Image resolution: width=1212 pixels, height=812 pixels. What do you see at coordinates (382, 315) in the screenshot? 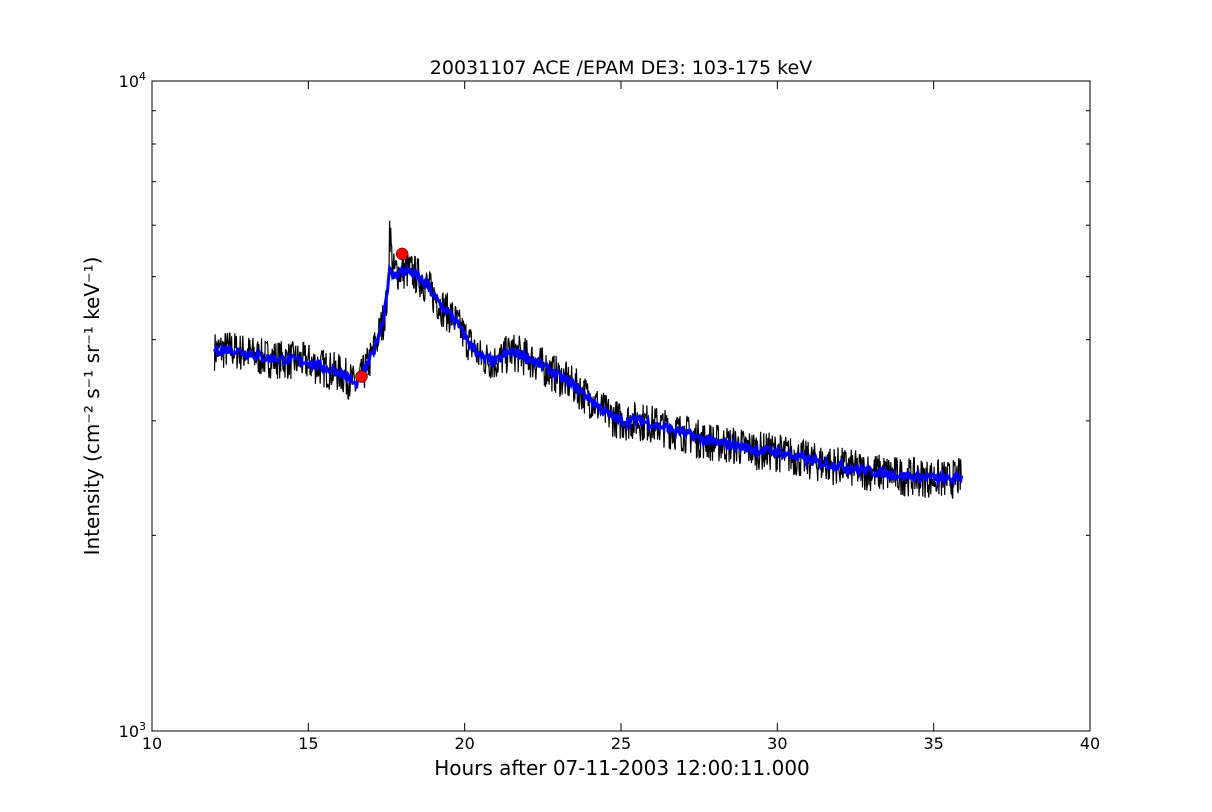
I see `marker-series` at bounding box center [382, 315].